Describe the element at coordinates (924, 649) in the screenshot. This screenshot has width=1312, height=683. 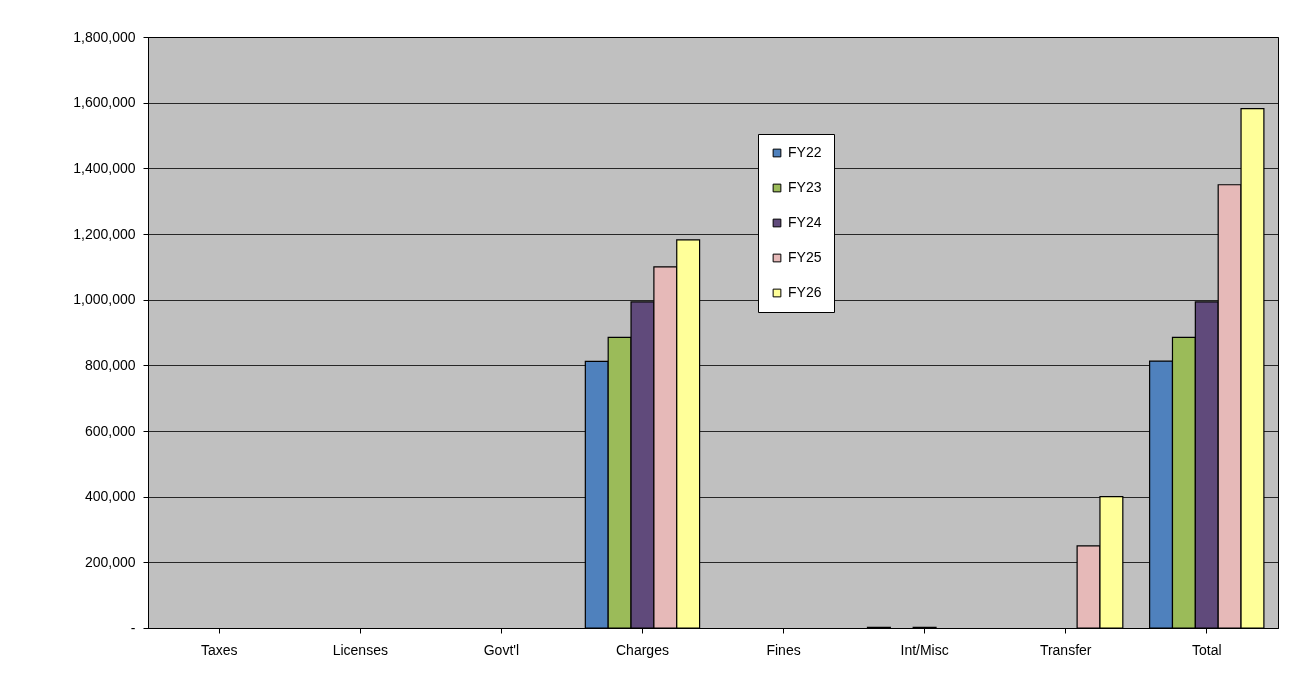
I see `x-tick-label: Int/Misc` at that location.